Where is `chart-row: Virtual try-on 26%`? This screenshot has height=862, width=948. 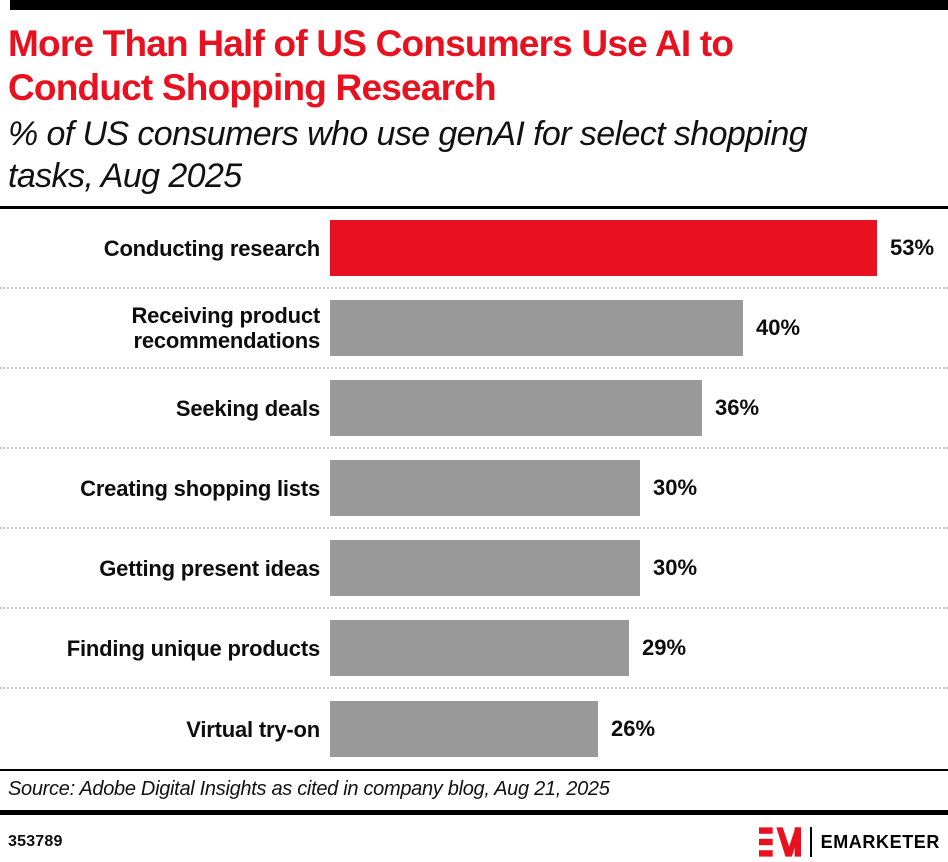
chart-row: Virtual try-on 26% is located at coordinates (474, 729).